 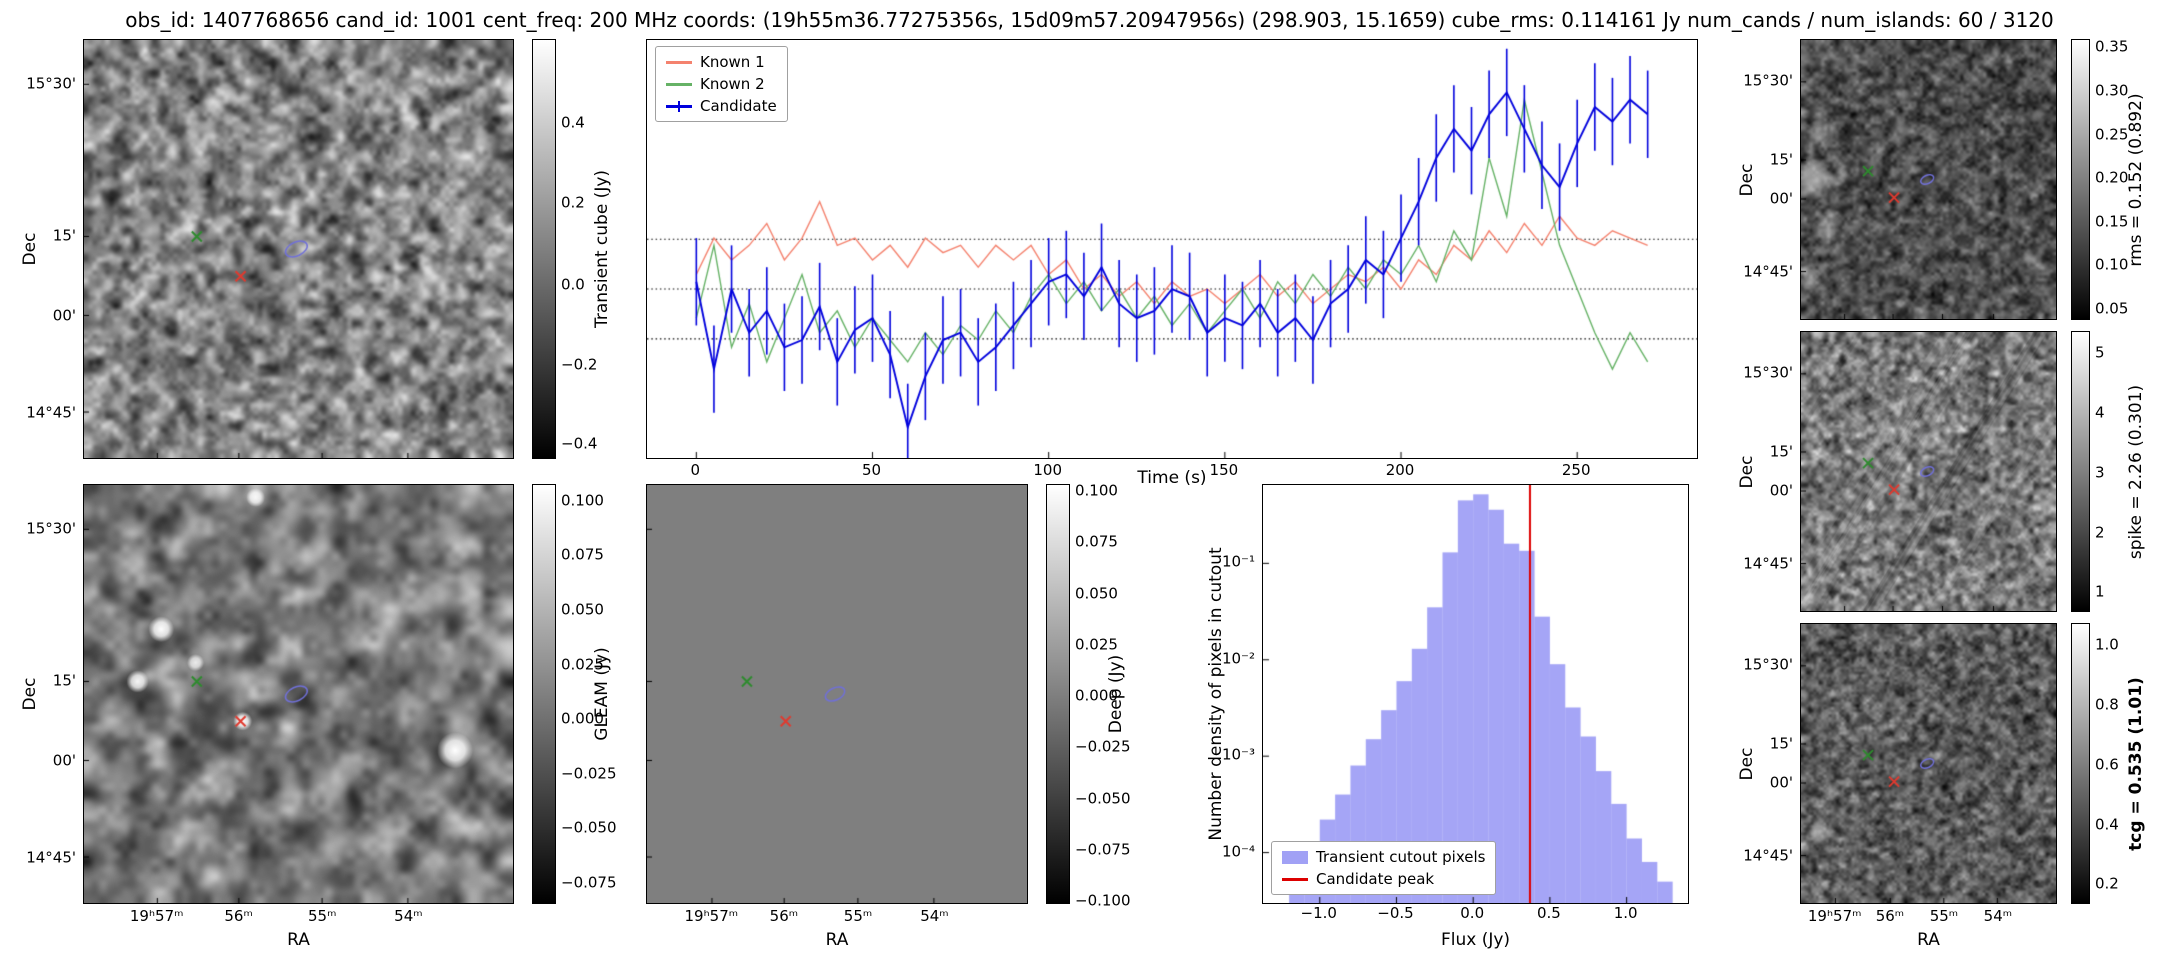 What do you see at coordinates (1383, 879) in the screenshot?
I see `legend-item-candidate-peak: Candidate peak` at bounding box center [1383, 879].